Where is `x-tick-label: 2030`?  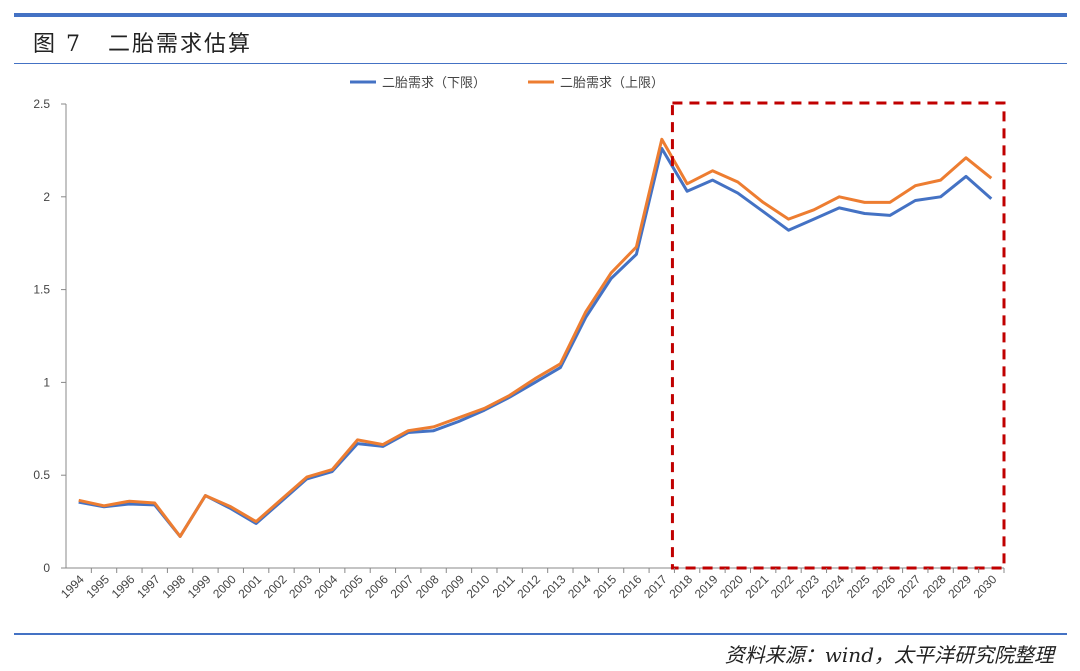
x-tick-label: 2030 is located at coordinates (985, 586).